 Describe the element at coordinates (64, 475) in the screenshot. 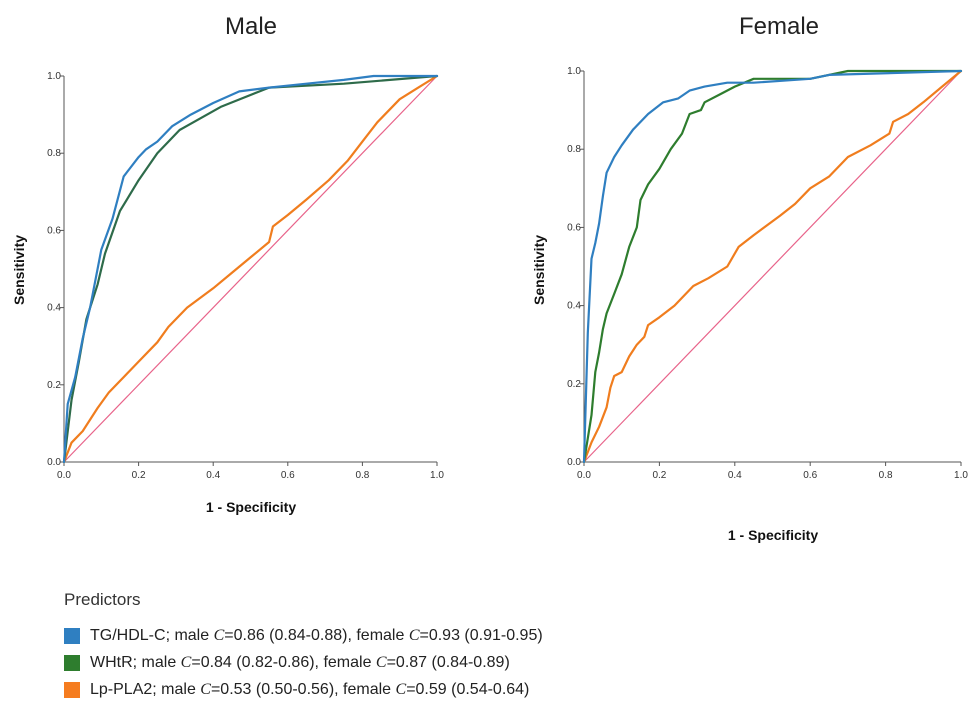

I see `male-x-tick-label: 0.0` at that location.